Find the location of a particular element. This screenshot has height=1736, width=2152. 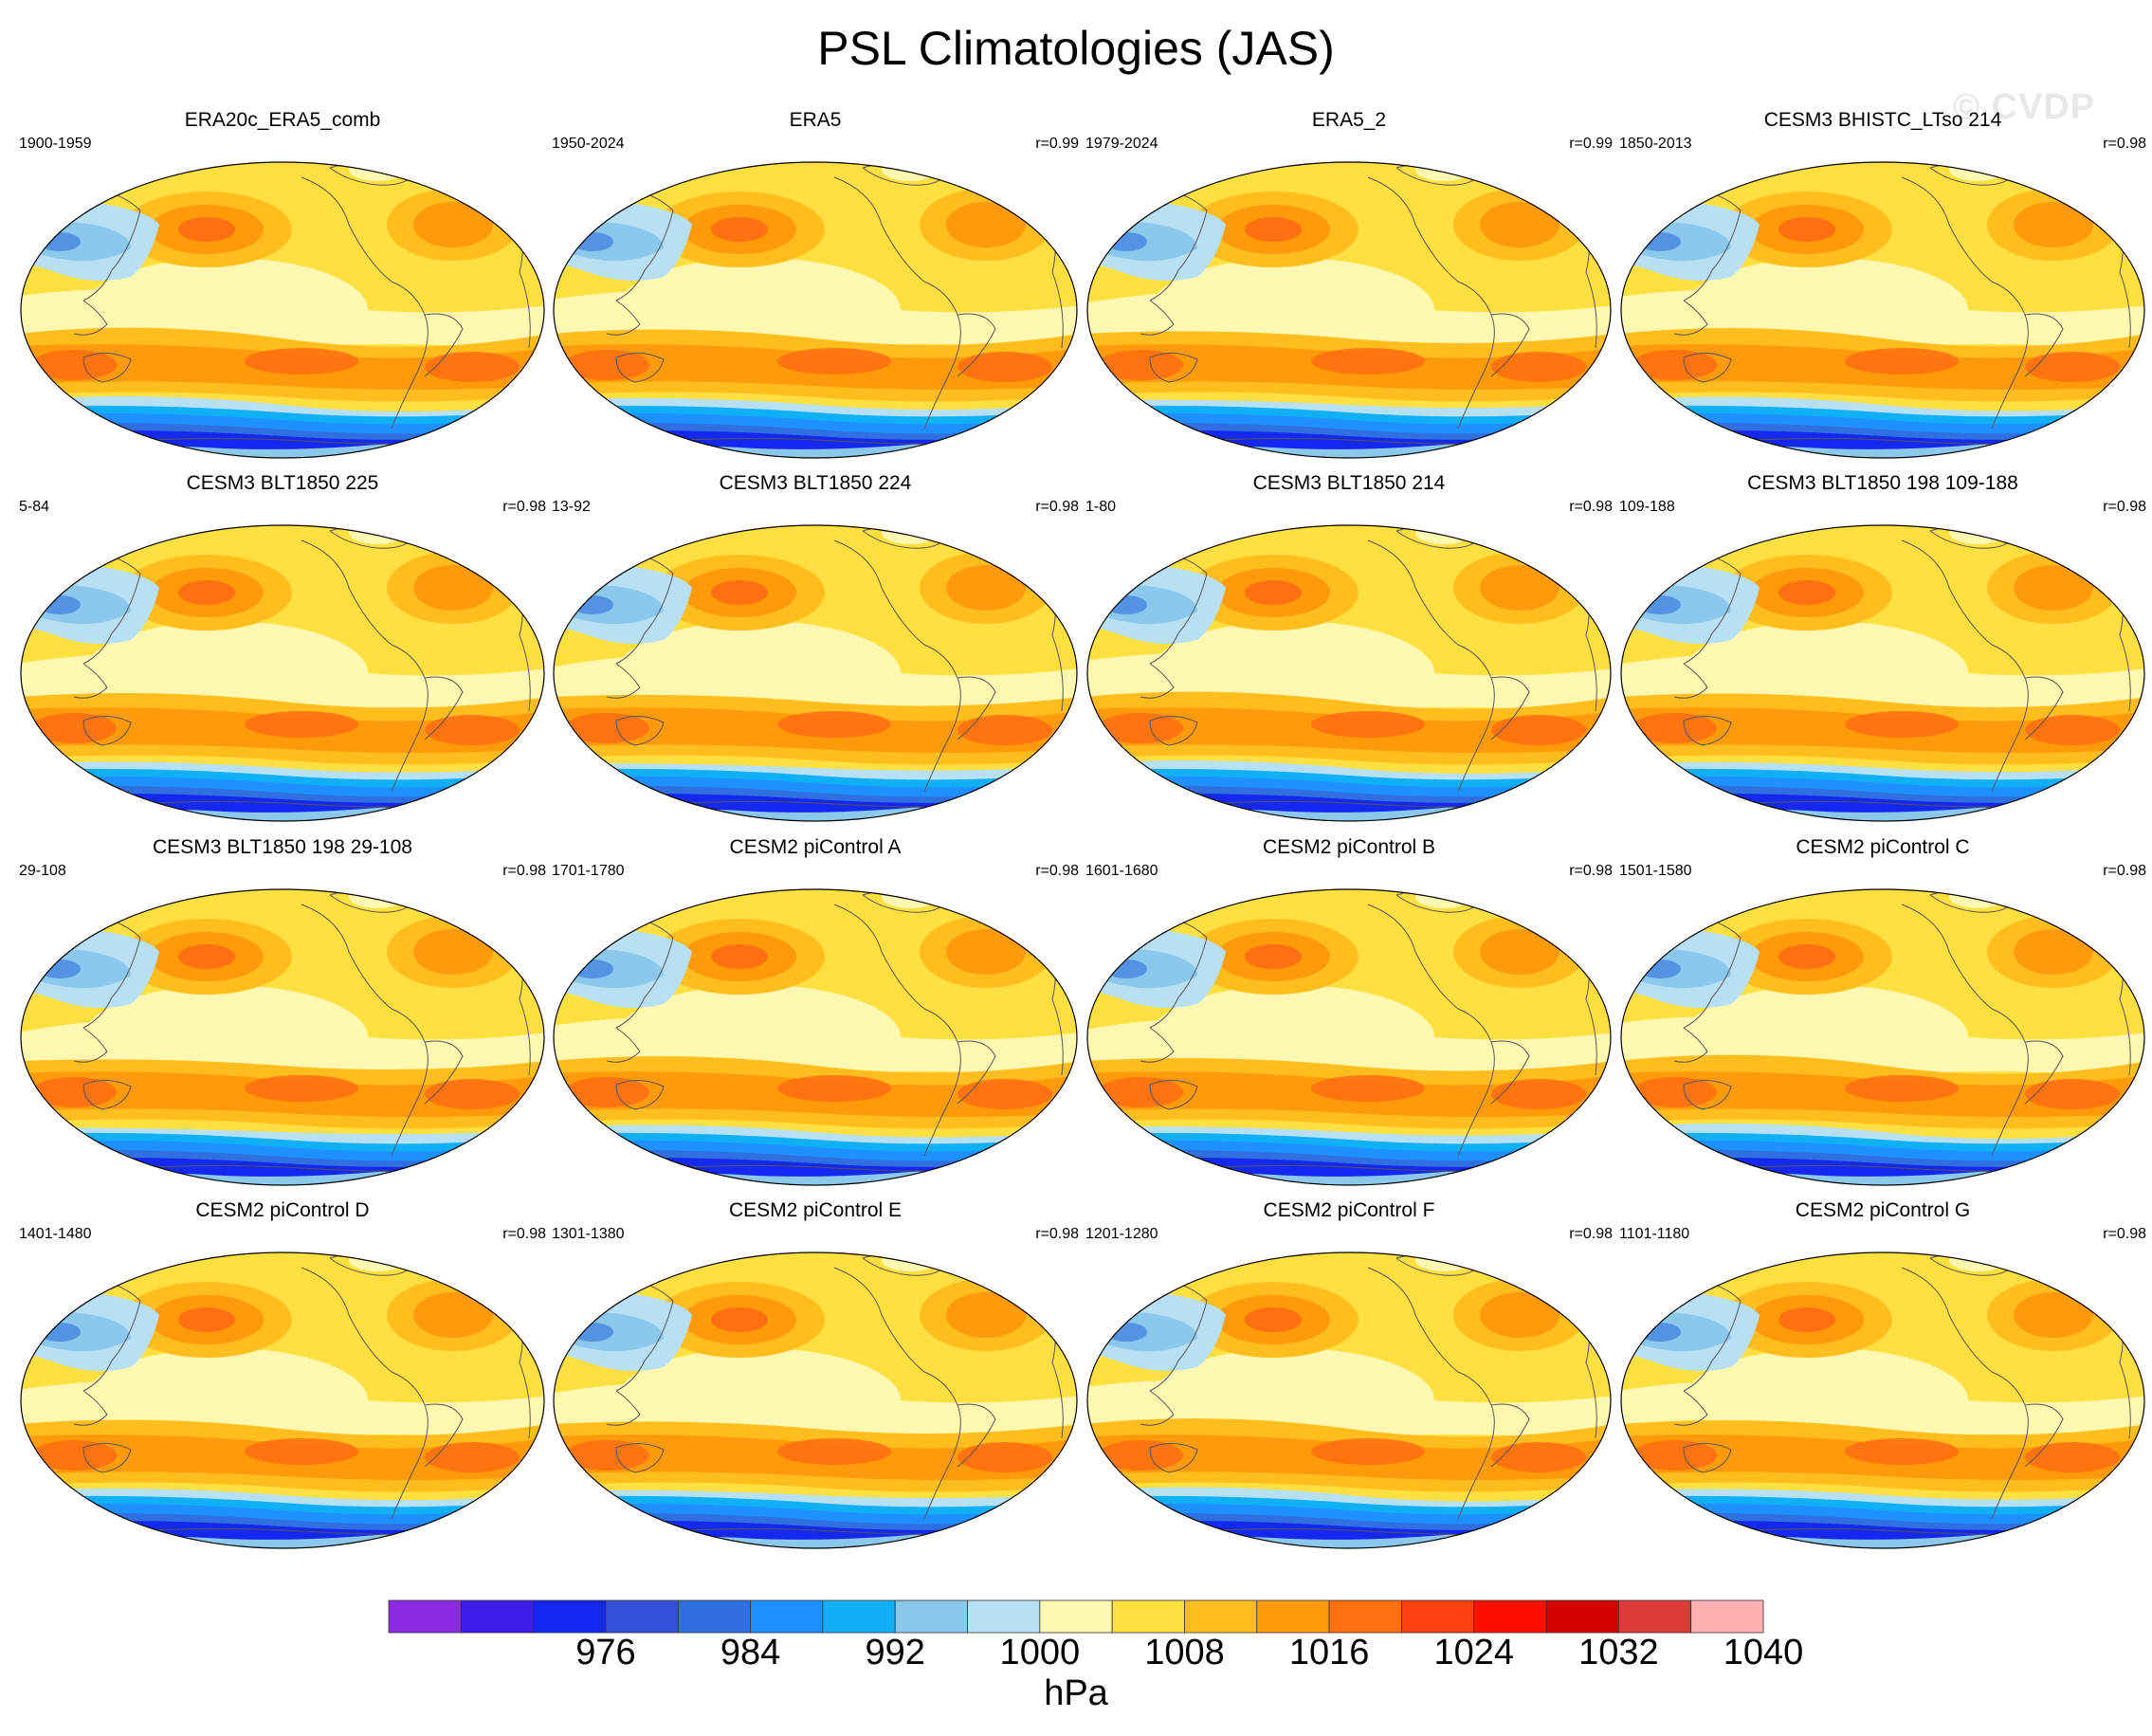

panel-years: 1301-1380 is located at coordinates (588, 1234).